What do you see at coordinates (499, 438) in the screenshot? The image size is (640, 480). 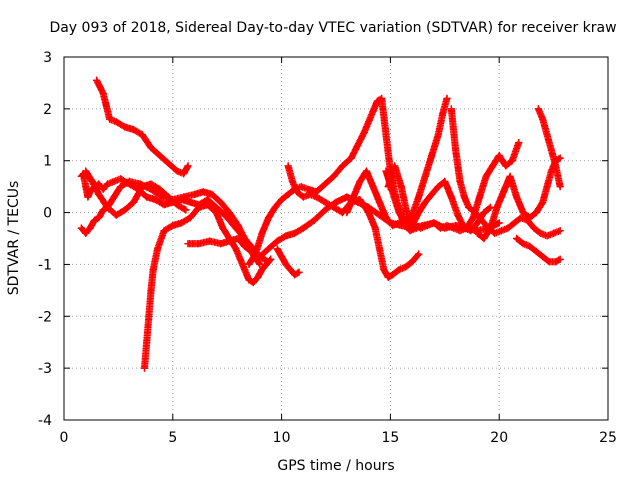 I see `x-tick-label: 20` at bounding box center [499, 438].